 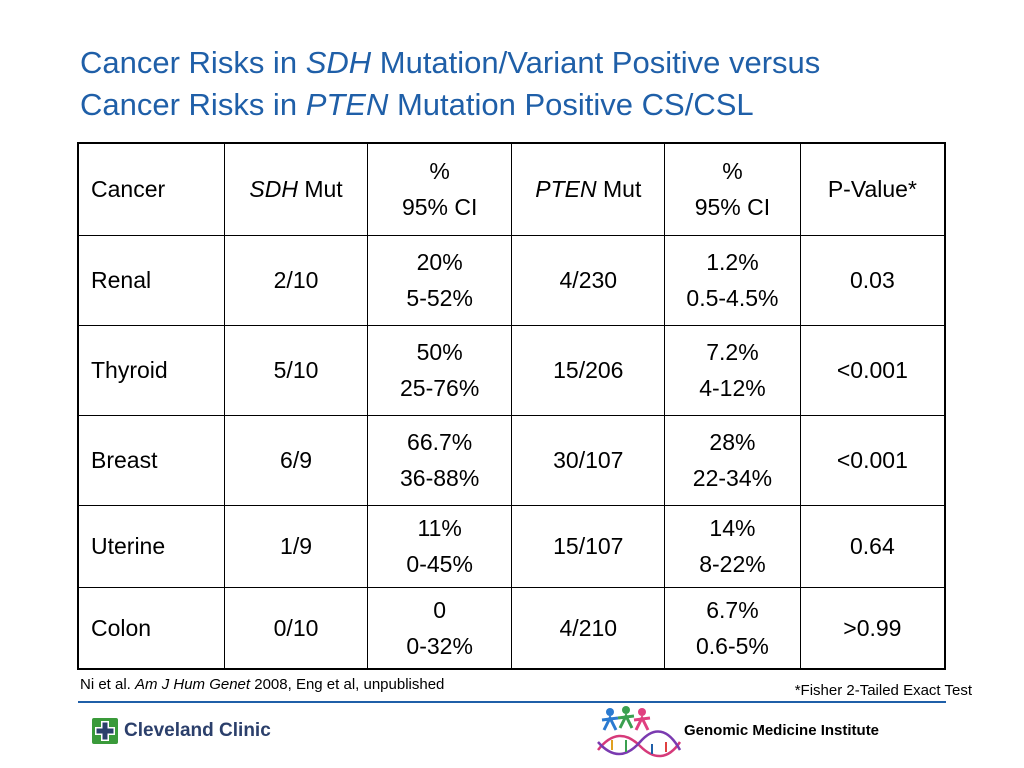 I want to click on title-line-1-prefix: Cancer Risks in, so click(x=193, y=62).